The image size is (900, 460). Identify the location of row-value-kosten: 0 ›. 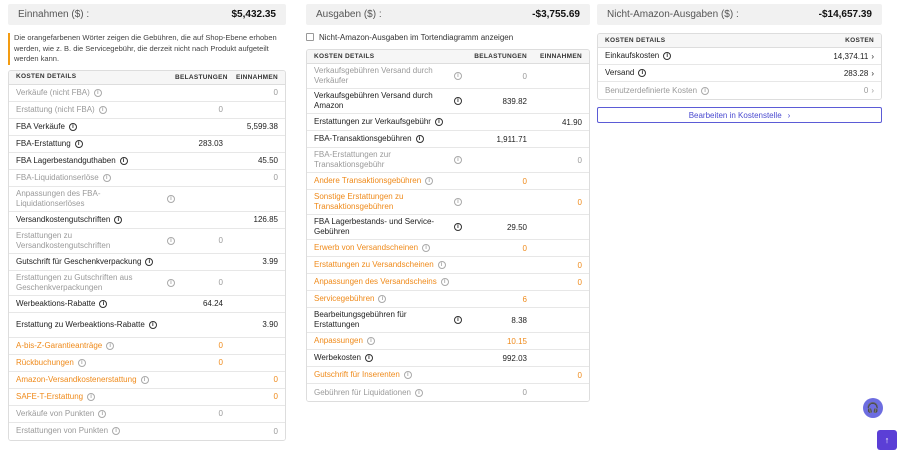
(846, 90).